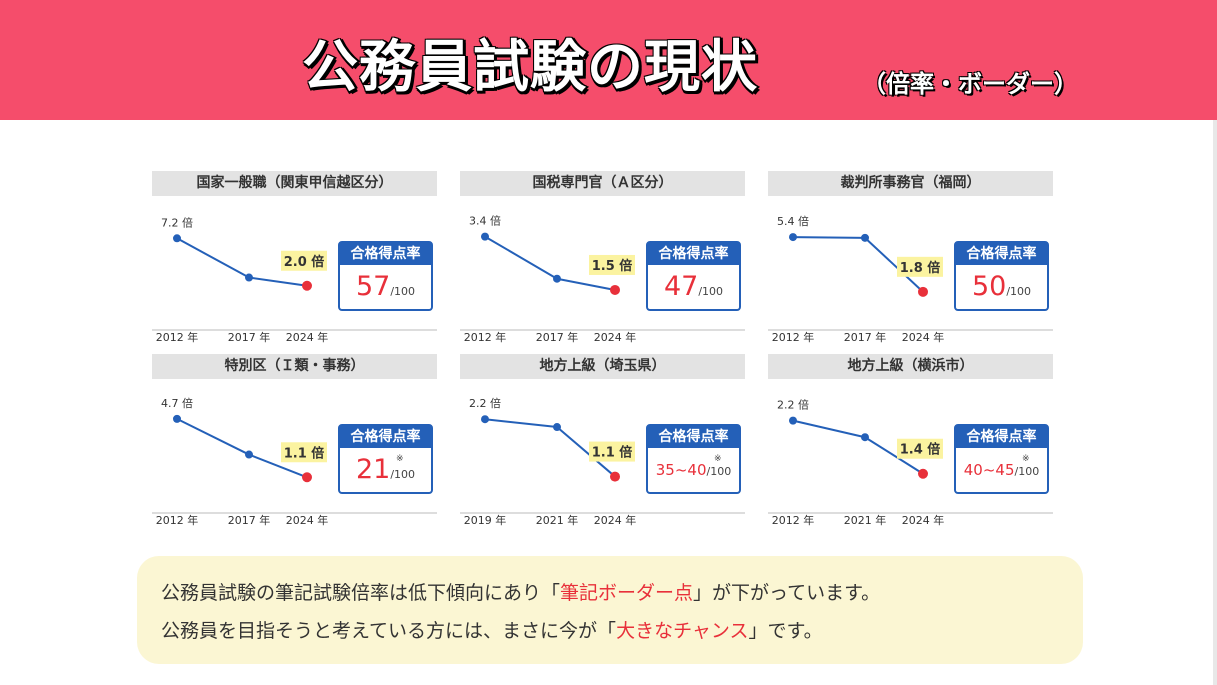 This screenshot has height=685, width=1217. What do you see at coordinates (970, 84) in the screenshot?
I see `page-subtitle: （倍率・ボーダー）` at bounding box center [970, 84].